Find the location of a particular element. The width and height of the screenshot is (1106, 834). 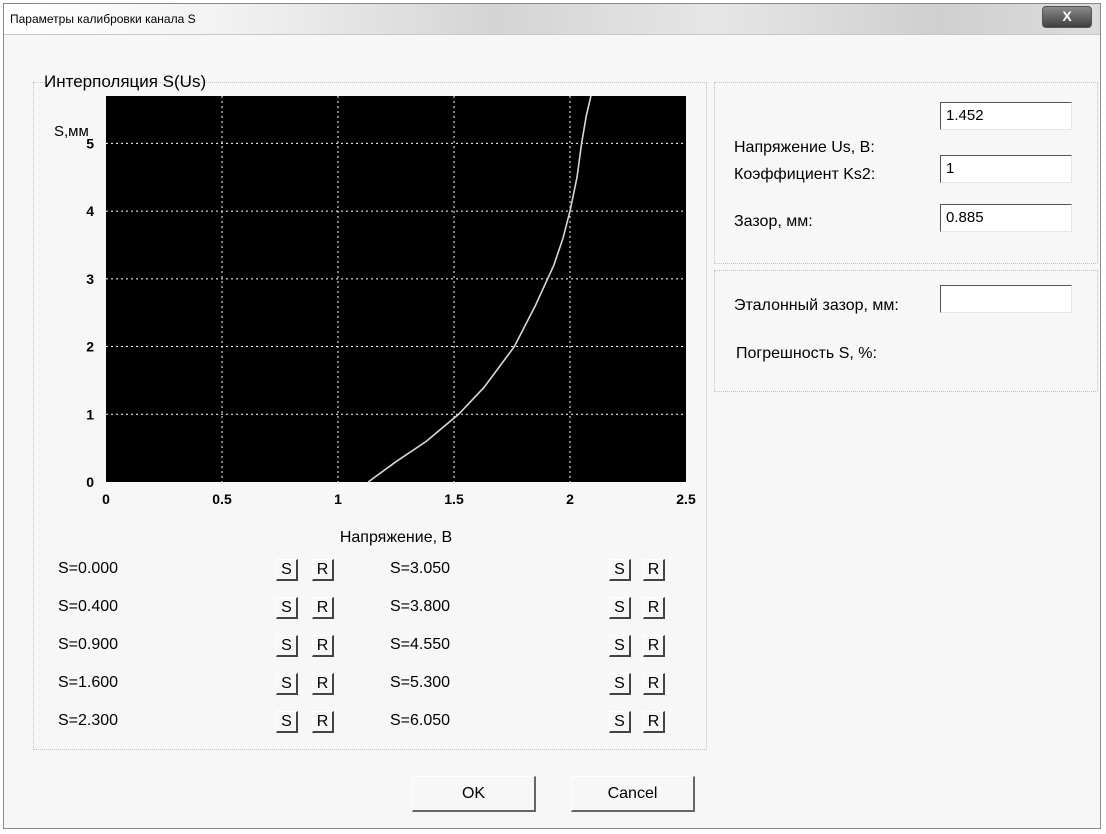

x-tick-label: 2.5 is located at coordinates (686, 499).